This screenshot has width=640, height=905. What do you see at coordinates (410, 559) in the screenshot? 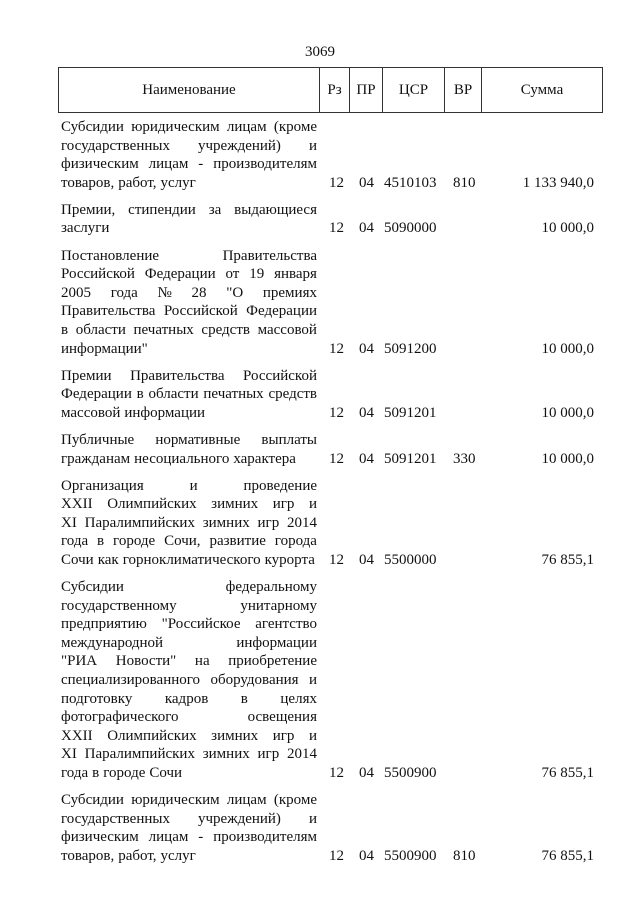
I see `cell-csr: 5500000` at bounding box center [410, 559].